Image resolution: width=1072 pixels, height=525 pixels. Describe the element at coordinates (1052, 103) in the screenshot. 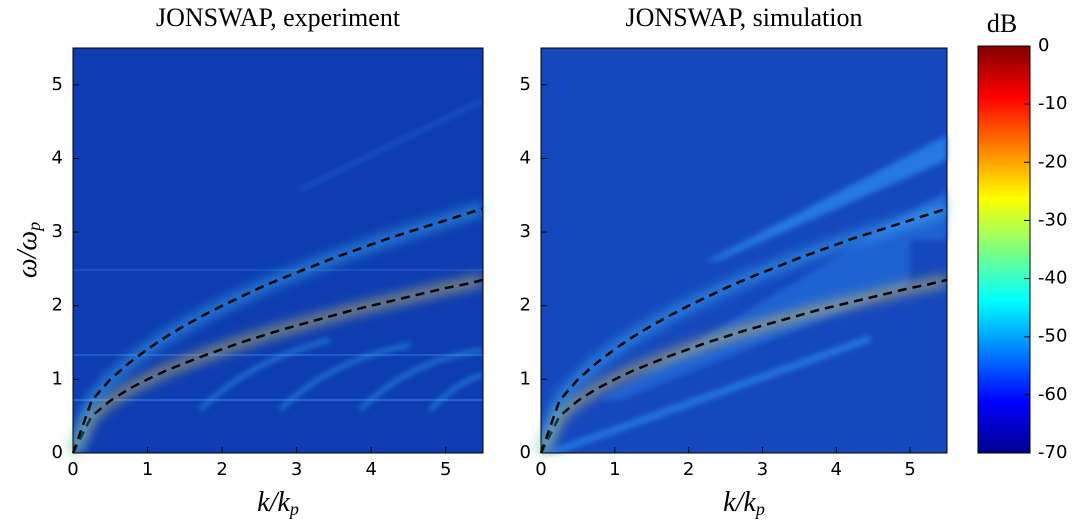

I see `colorbar-tick-label: -10` at that location.